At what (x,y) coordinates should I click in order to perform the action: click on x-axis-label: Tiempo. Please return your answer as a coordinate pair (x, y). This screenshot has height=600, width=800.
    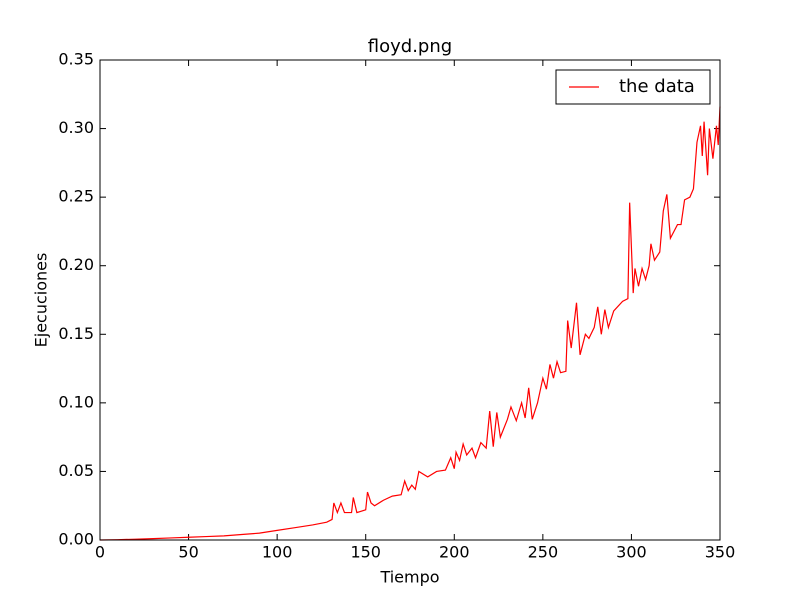
    Looking at the image, I should click on (409, 577).